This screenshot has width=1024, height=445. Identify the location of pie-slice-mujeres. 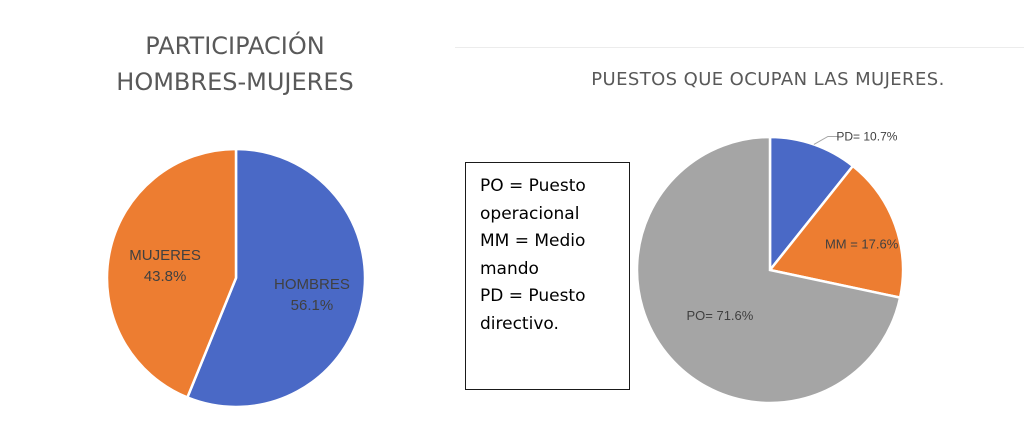
(171, 273).